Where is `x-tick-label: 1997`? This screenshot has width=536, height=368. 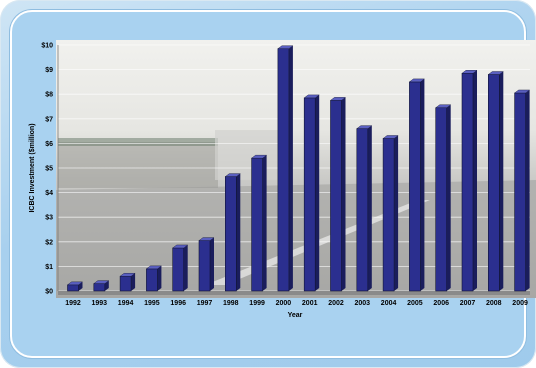
x-tick-label: 1997 is located at coordinates (205, 303).